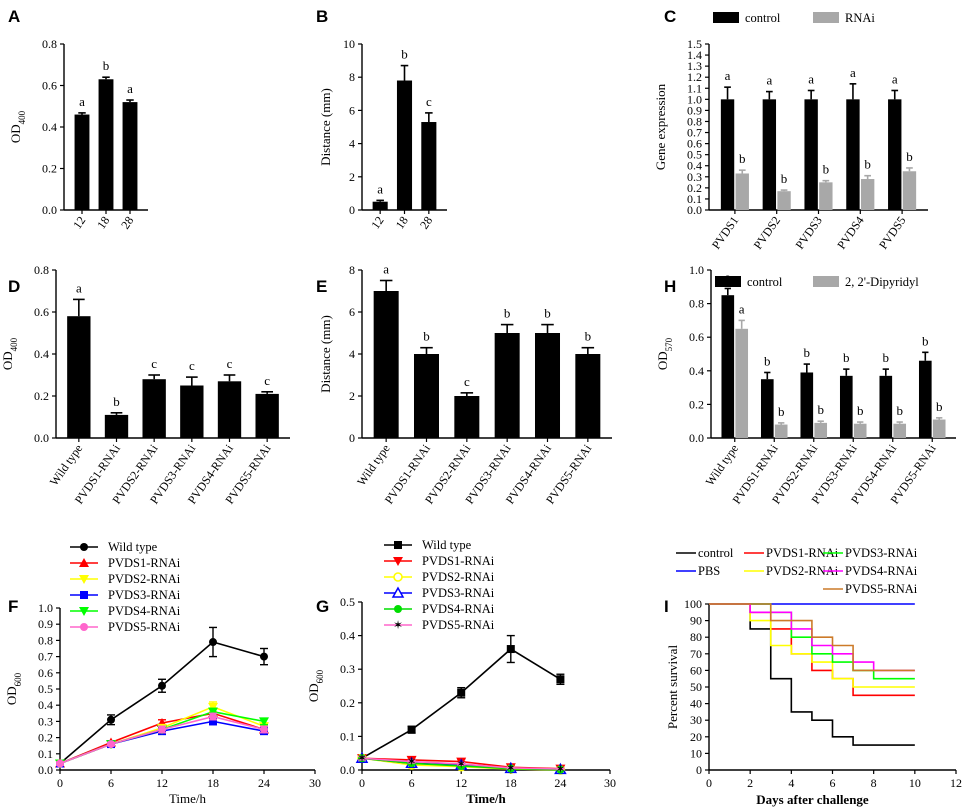  I want to click on significance-letter: a, so click(769, 80).